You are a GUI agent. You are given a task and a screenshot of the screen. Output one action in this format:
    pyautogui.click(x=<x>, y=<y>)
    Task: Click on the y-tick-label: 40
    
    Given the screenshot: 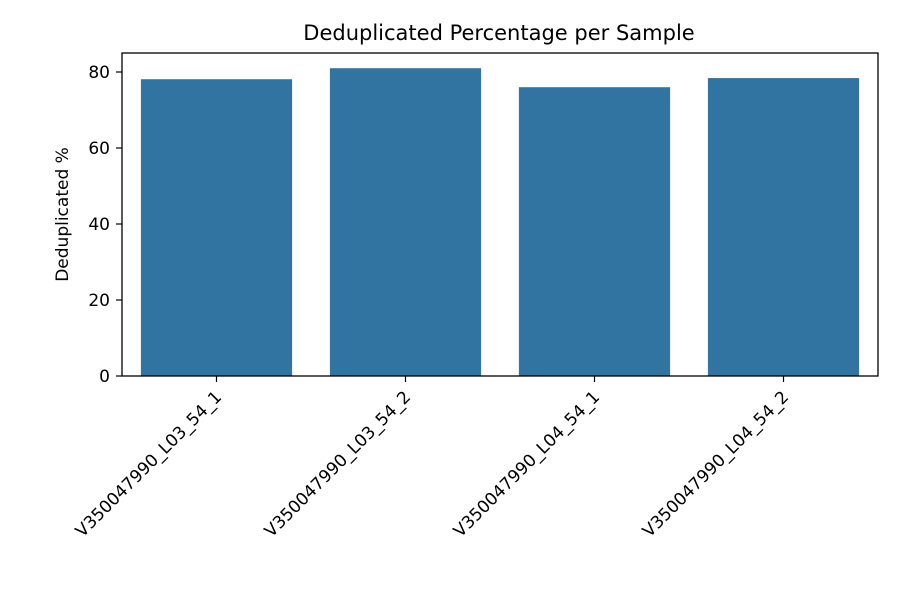 What is the action you would take?
    pyautogui.click(x=99, y=225)
    